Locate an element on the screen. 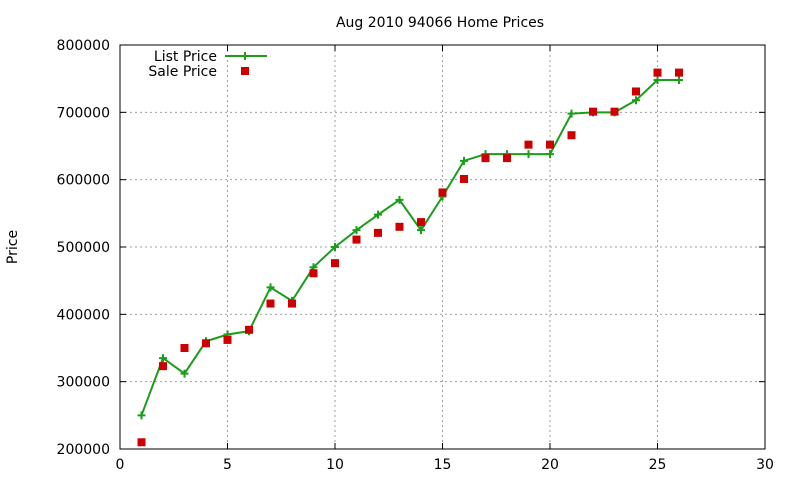  x-tick-label: 15 is located at coordinates (443, 465).